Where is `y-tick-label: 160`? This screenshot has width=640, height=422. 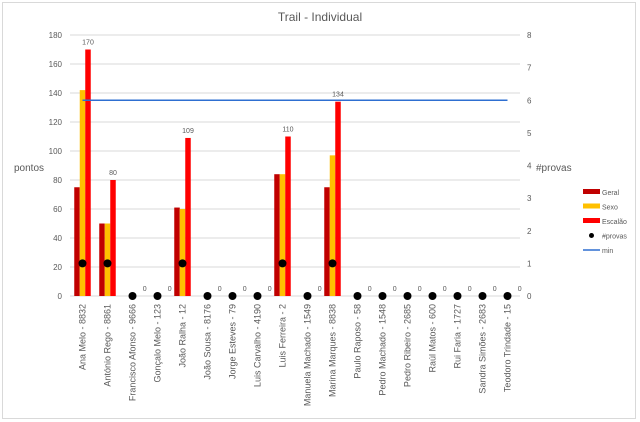
y-tick-label: 160 is located at coordinates (56, 64).